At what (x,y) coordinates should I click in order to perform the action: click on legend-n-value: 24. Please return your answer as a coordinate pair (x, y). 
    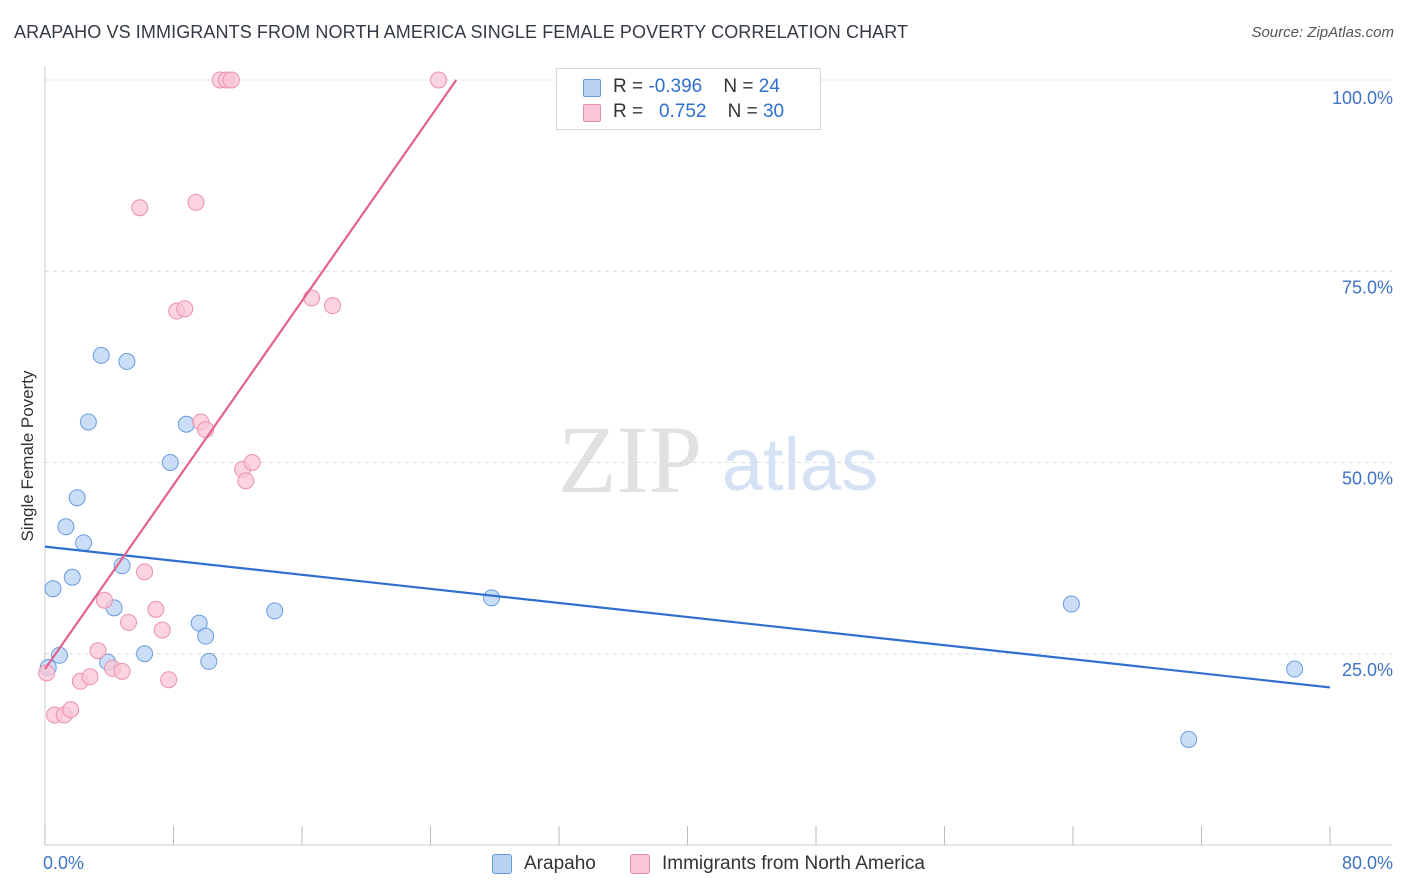
    Looking at the image, I should click on (769, 86).